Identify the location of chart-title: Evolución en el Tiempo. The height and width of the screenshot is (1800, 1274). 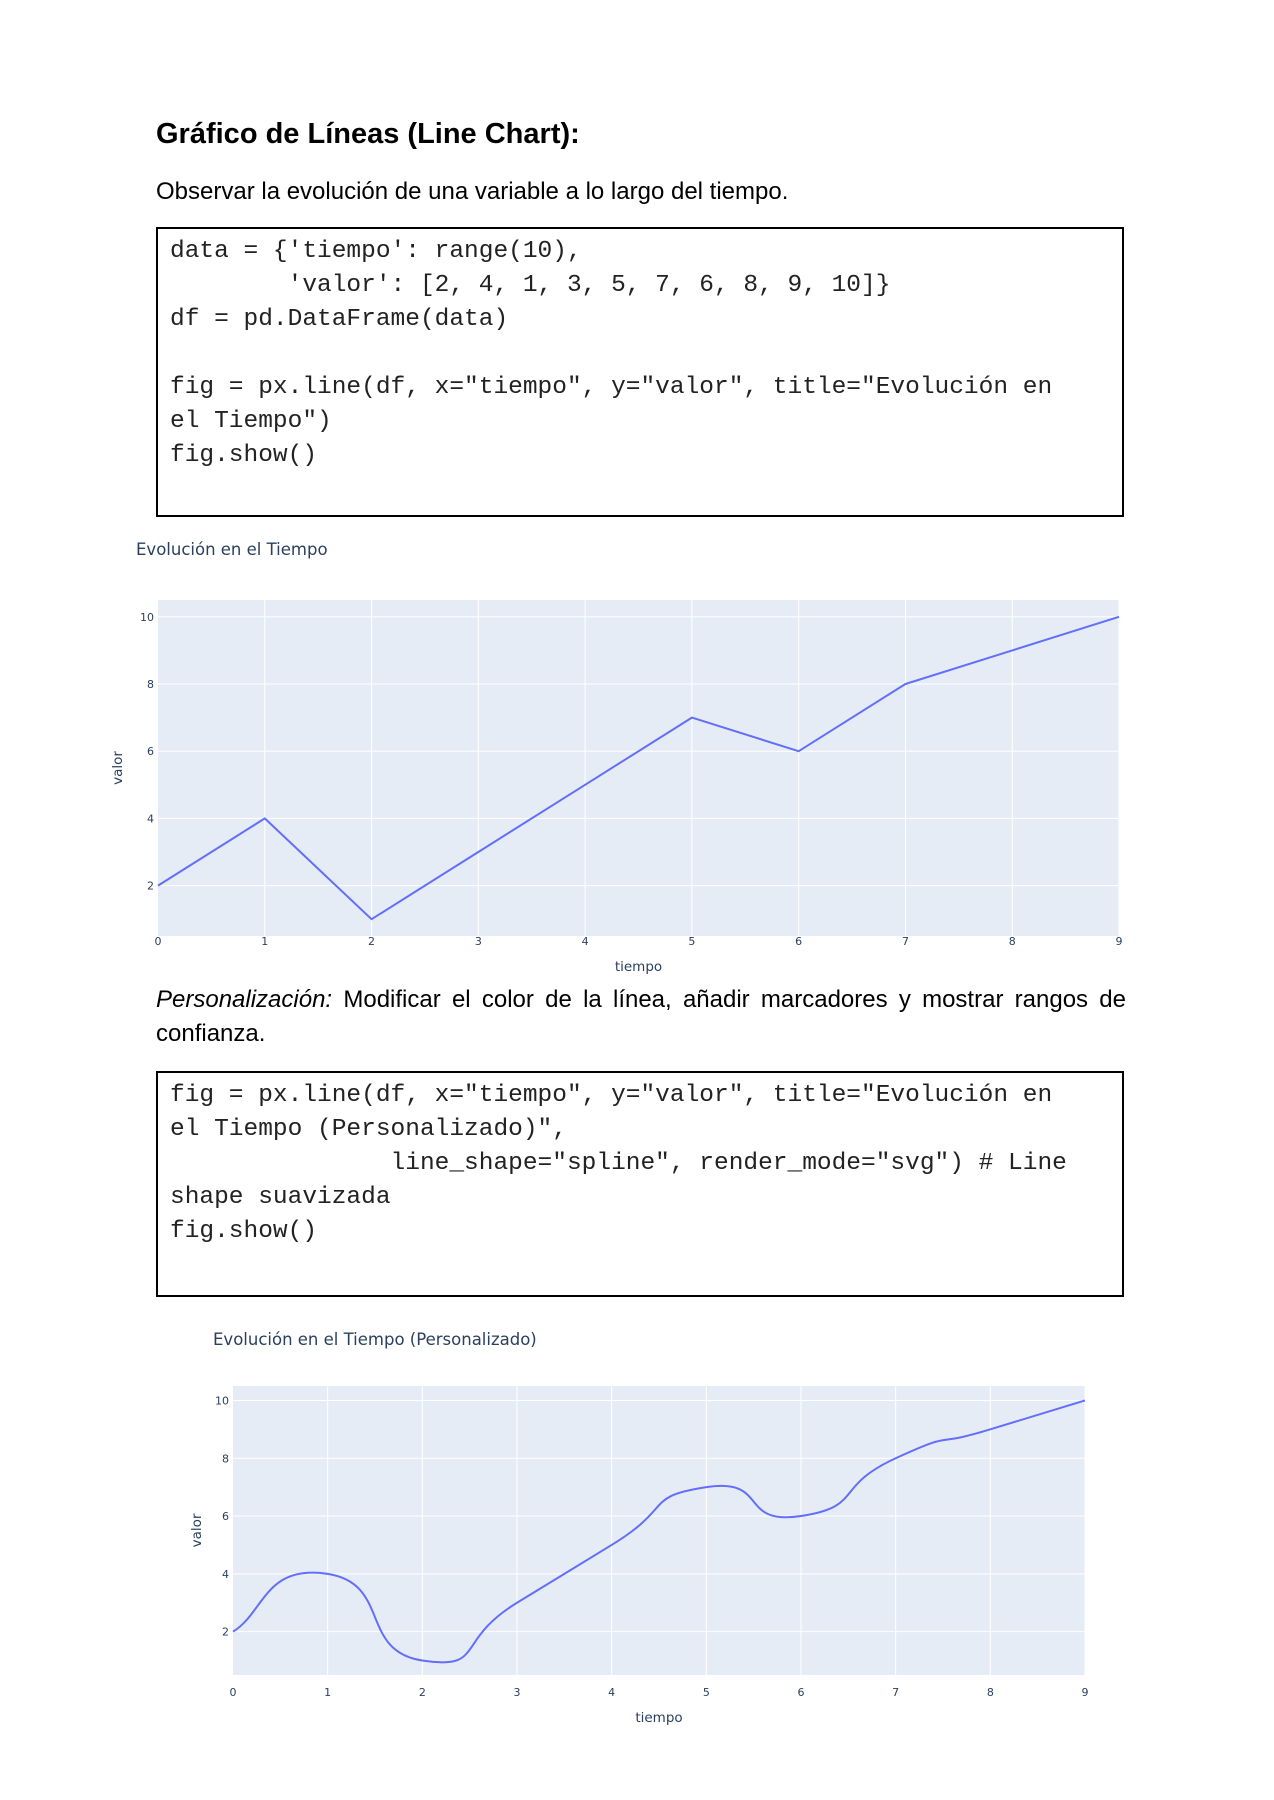
(232, 549).